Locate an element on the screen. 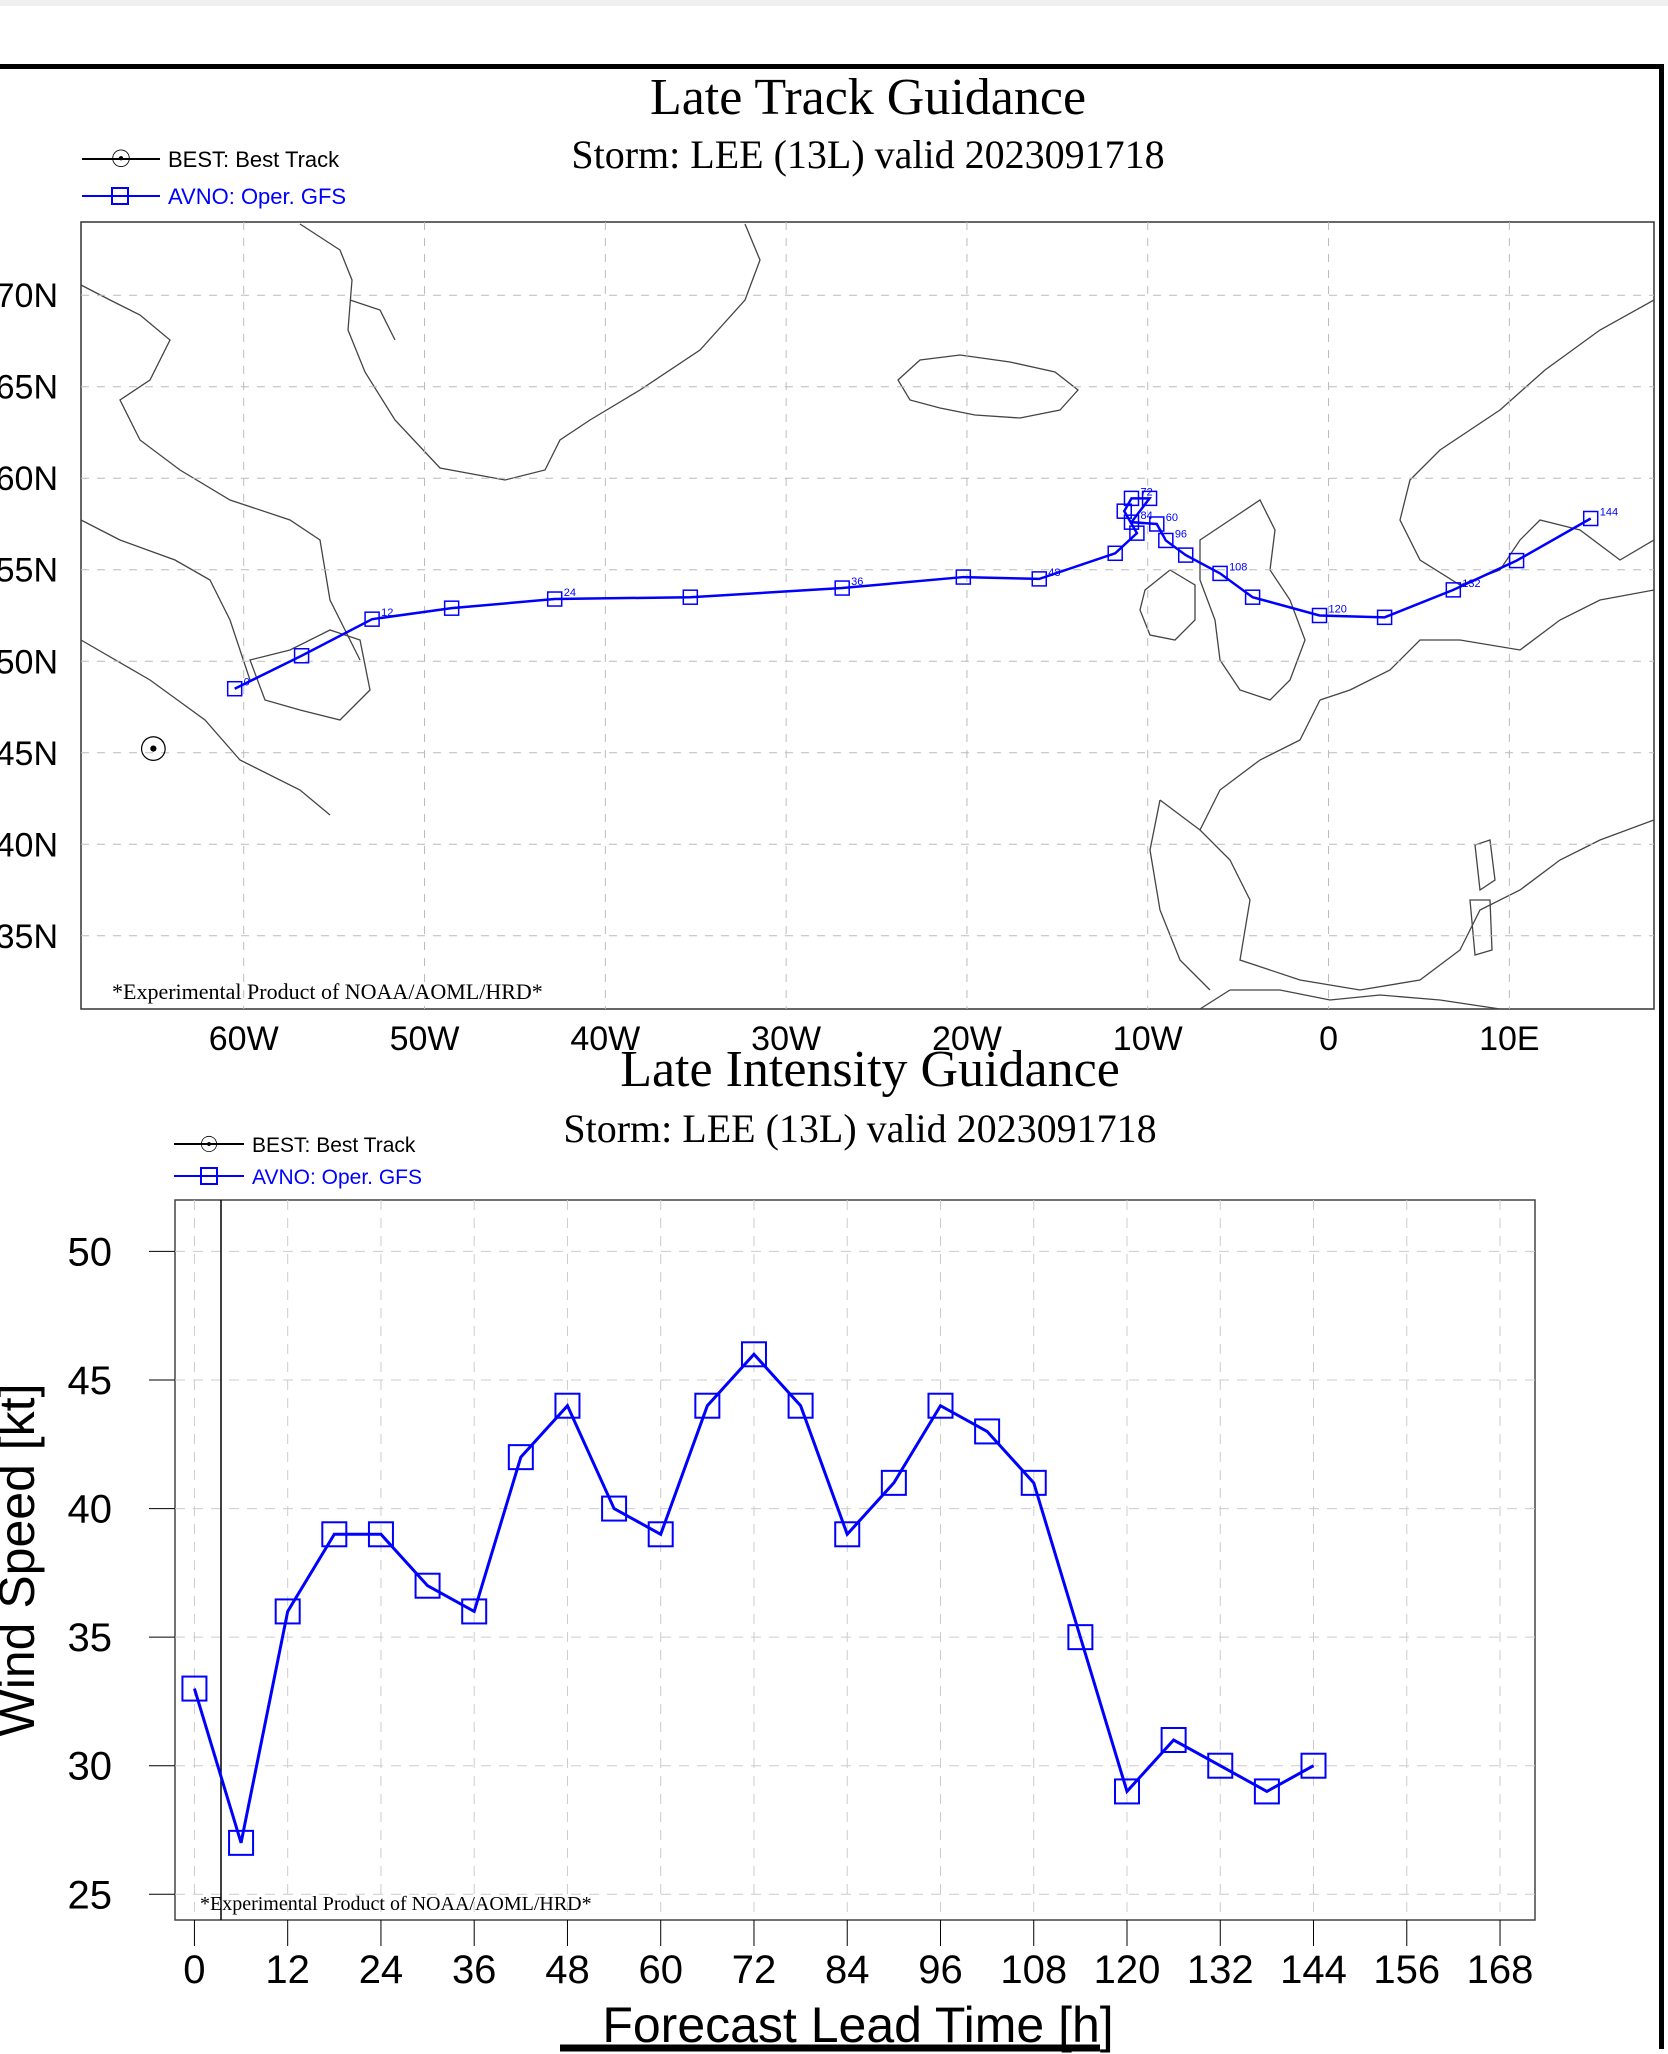  track-point-label: 12 is located at coordinates (387, 613).